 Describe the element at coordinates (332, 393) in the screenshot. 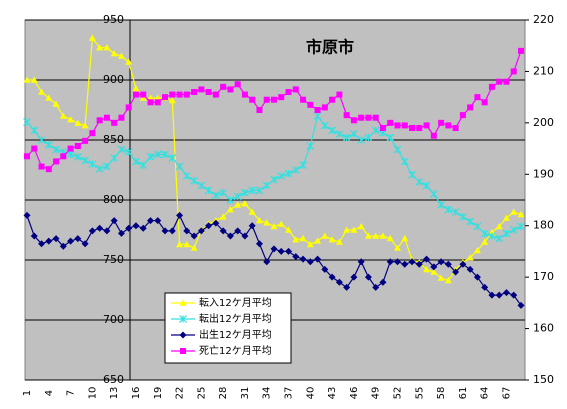

I see `x-tick-label: 43` at that location.